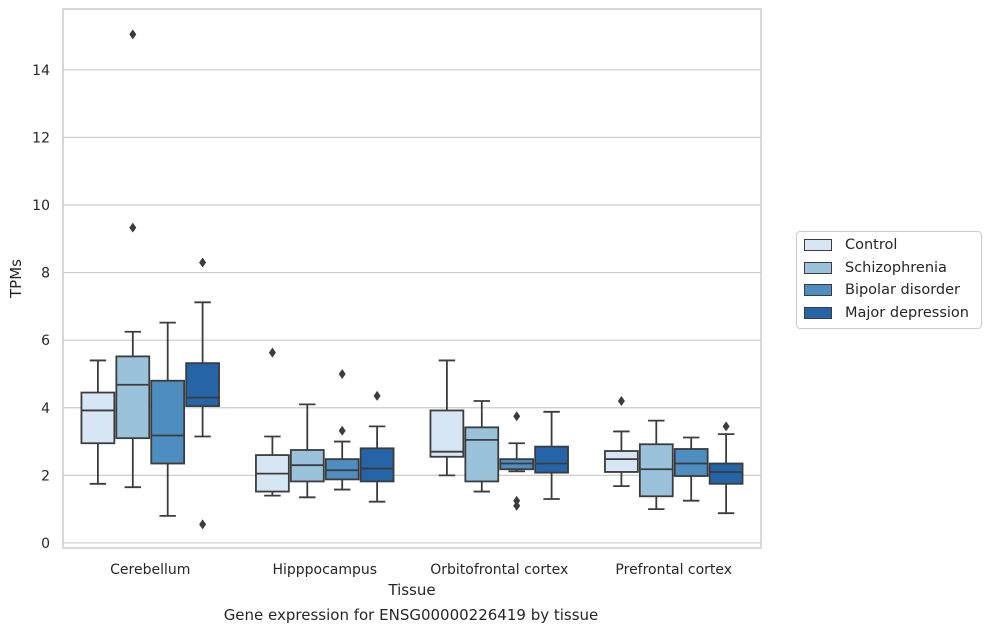  I want to click on legend-item: Major depression, so click(889, 313).